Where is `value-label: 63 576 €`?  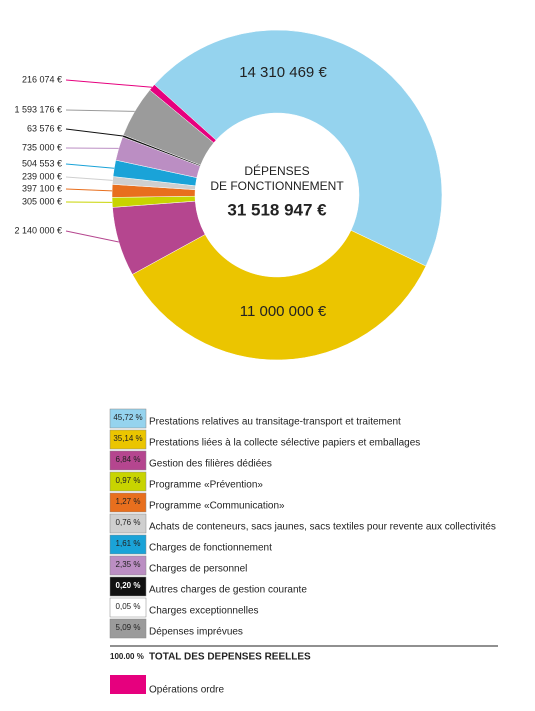
value-label: 63 576 € is located at coordinates (44, 128).